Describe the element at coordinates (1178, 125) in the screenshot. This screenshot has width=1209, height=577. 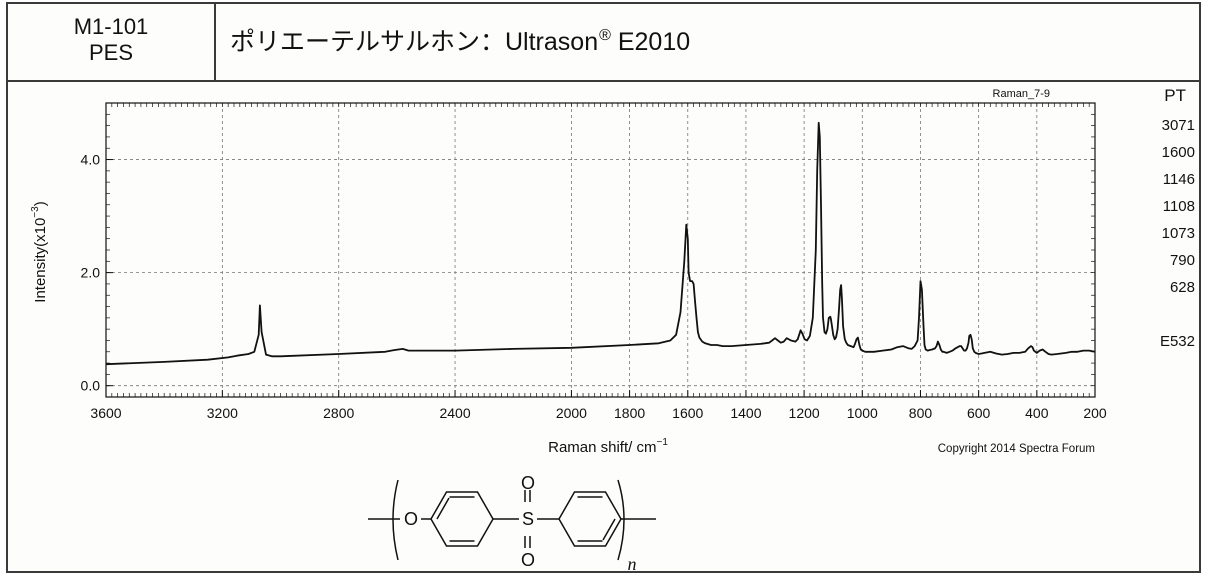
I see `peak-value: 3071` at that location.